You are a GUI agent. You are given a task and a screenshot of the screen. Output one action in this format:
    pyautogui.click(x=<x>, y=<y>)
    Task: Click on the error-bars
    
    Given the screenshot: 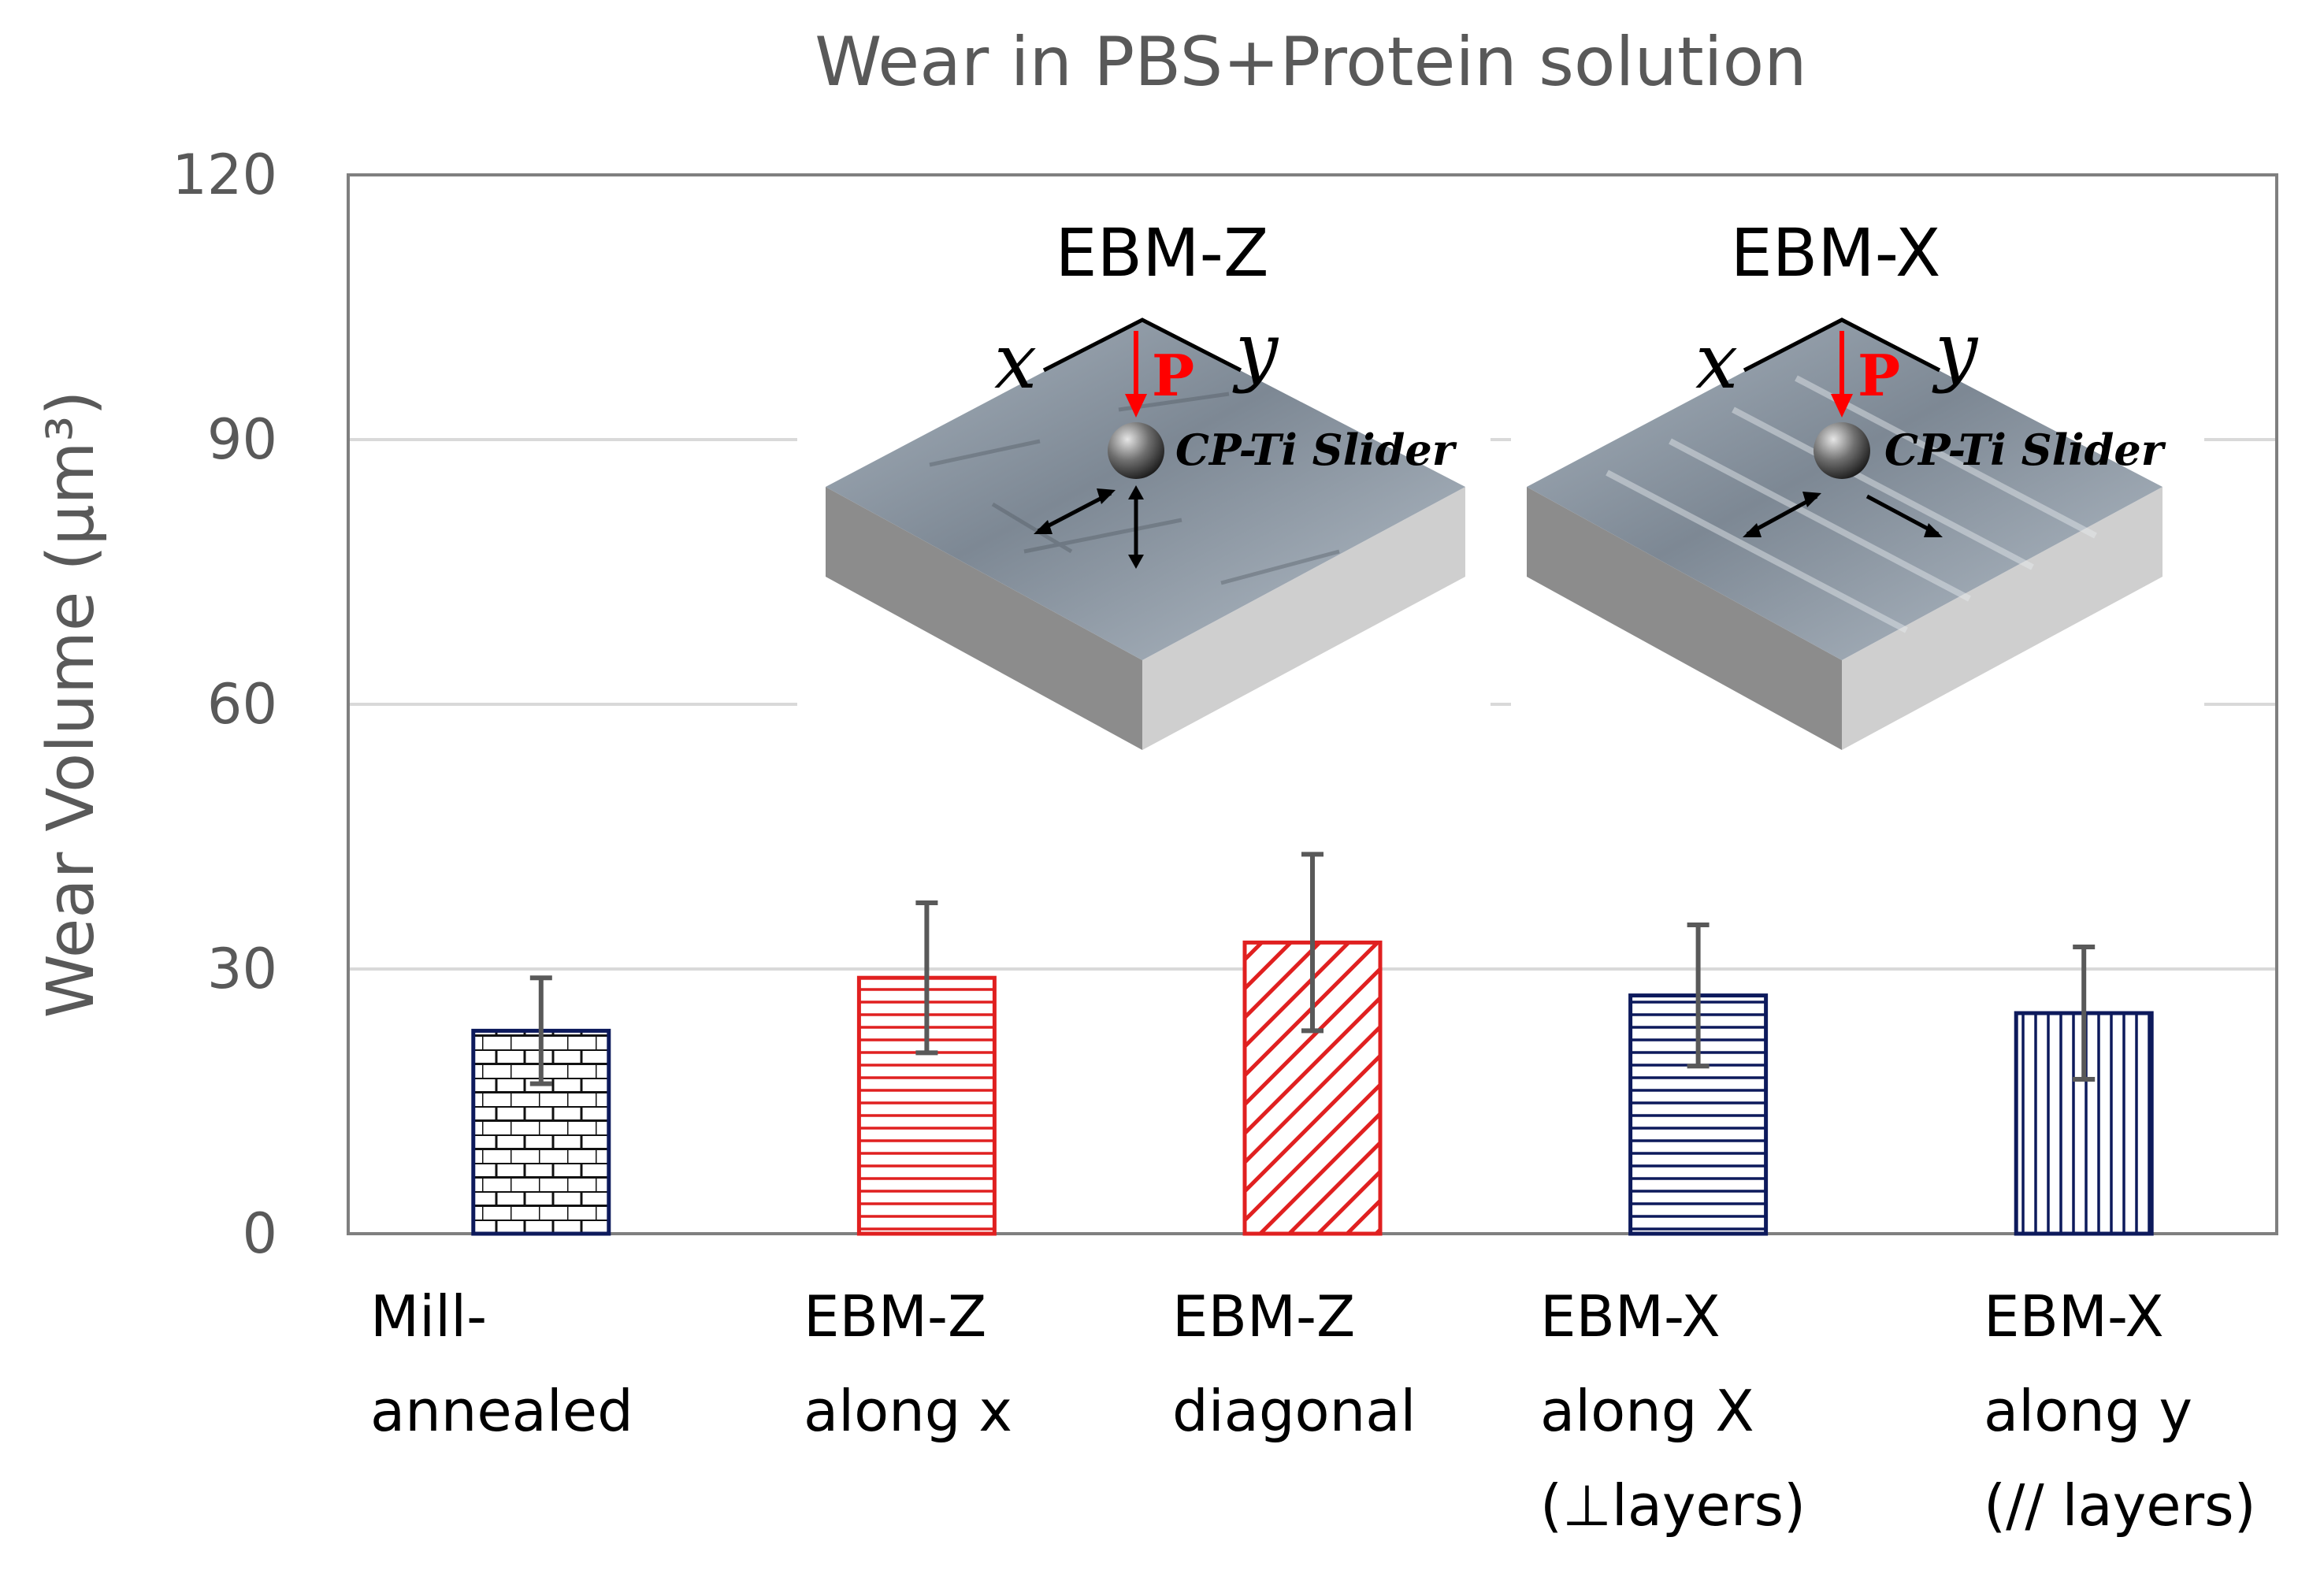 What is the action you would take?
    pyautogui.click(x=1312, y=969)
    